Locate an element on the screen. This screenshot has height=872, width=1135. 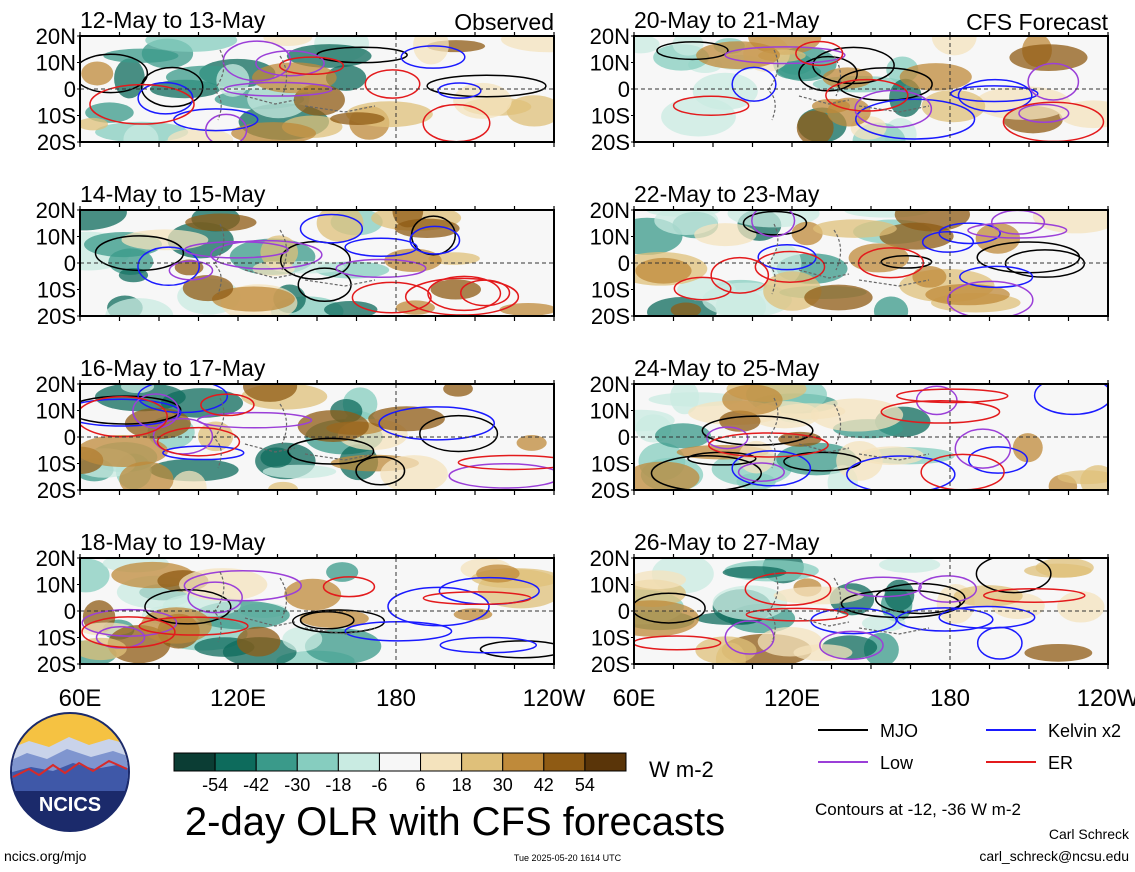
site-link: ncics.org/mjo is located at coordinates (45, 856).